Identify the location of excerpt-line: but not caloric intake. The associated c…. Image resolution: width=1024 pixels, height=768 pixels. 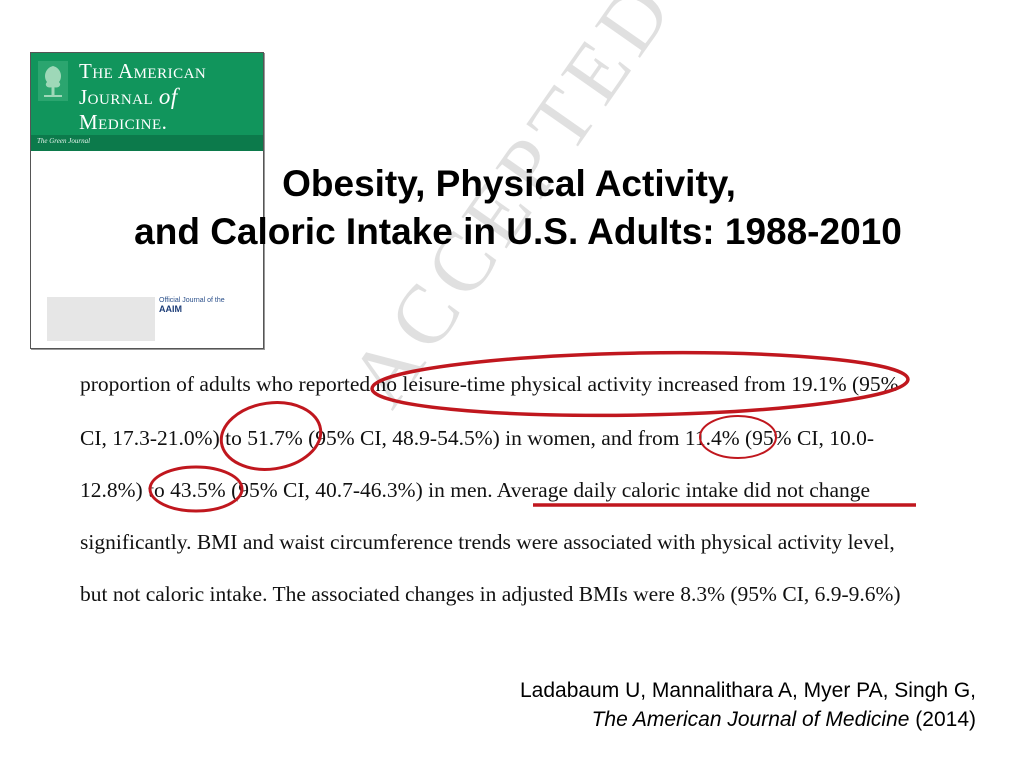
(490, 594).